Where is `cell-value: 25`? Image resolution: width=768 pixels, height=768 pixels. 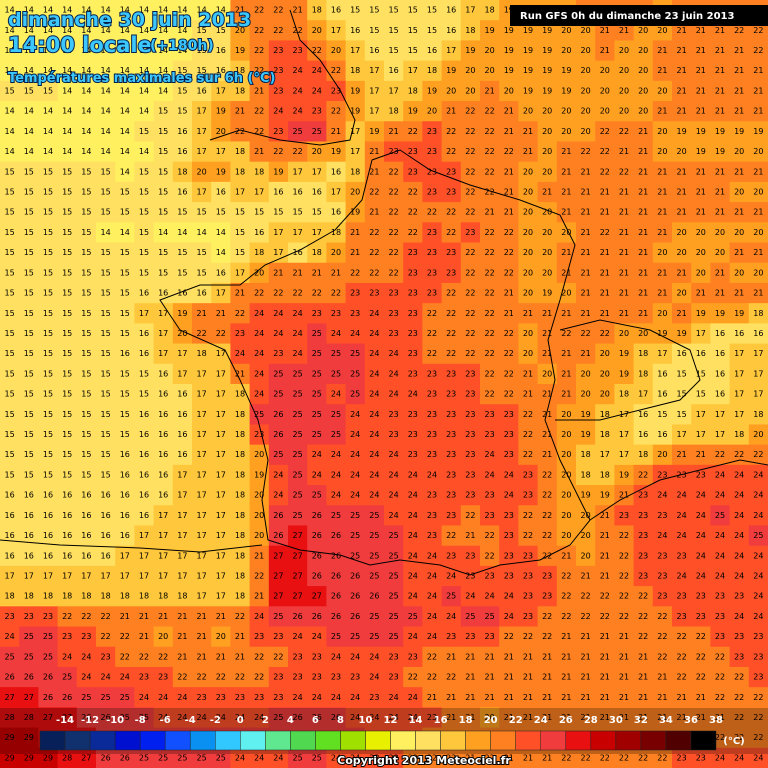
cell-value: 25 is located at coordinates (355, 535).